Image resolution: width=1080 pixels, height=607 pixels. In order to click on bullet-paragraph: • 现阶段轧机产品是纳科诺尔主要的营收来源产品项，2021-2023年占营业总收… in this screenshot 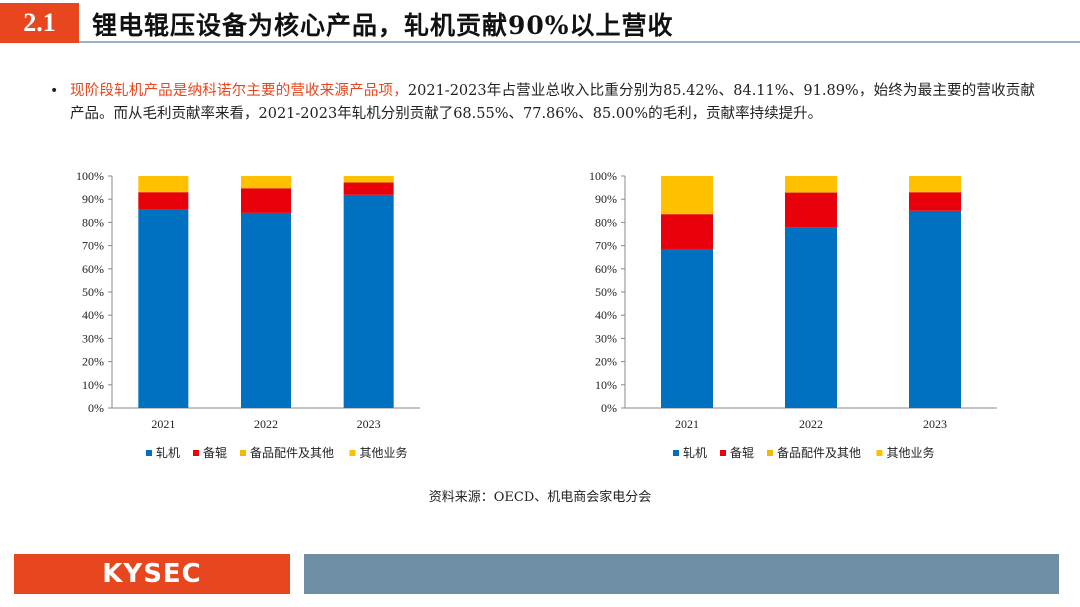, I will do `click(542, 103)`.